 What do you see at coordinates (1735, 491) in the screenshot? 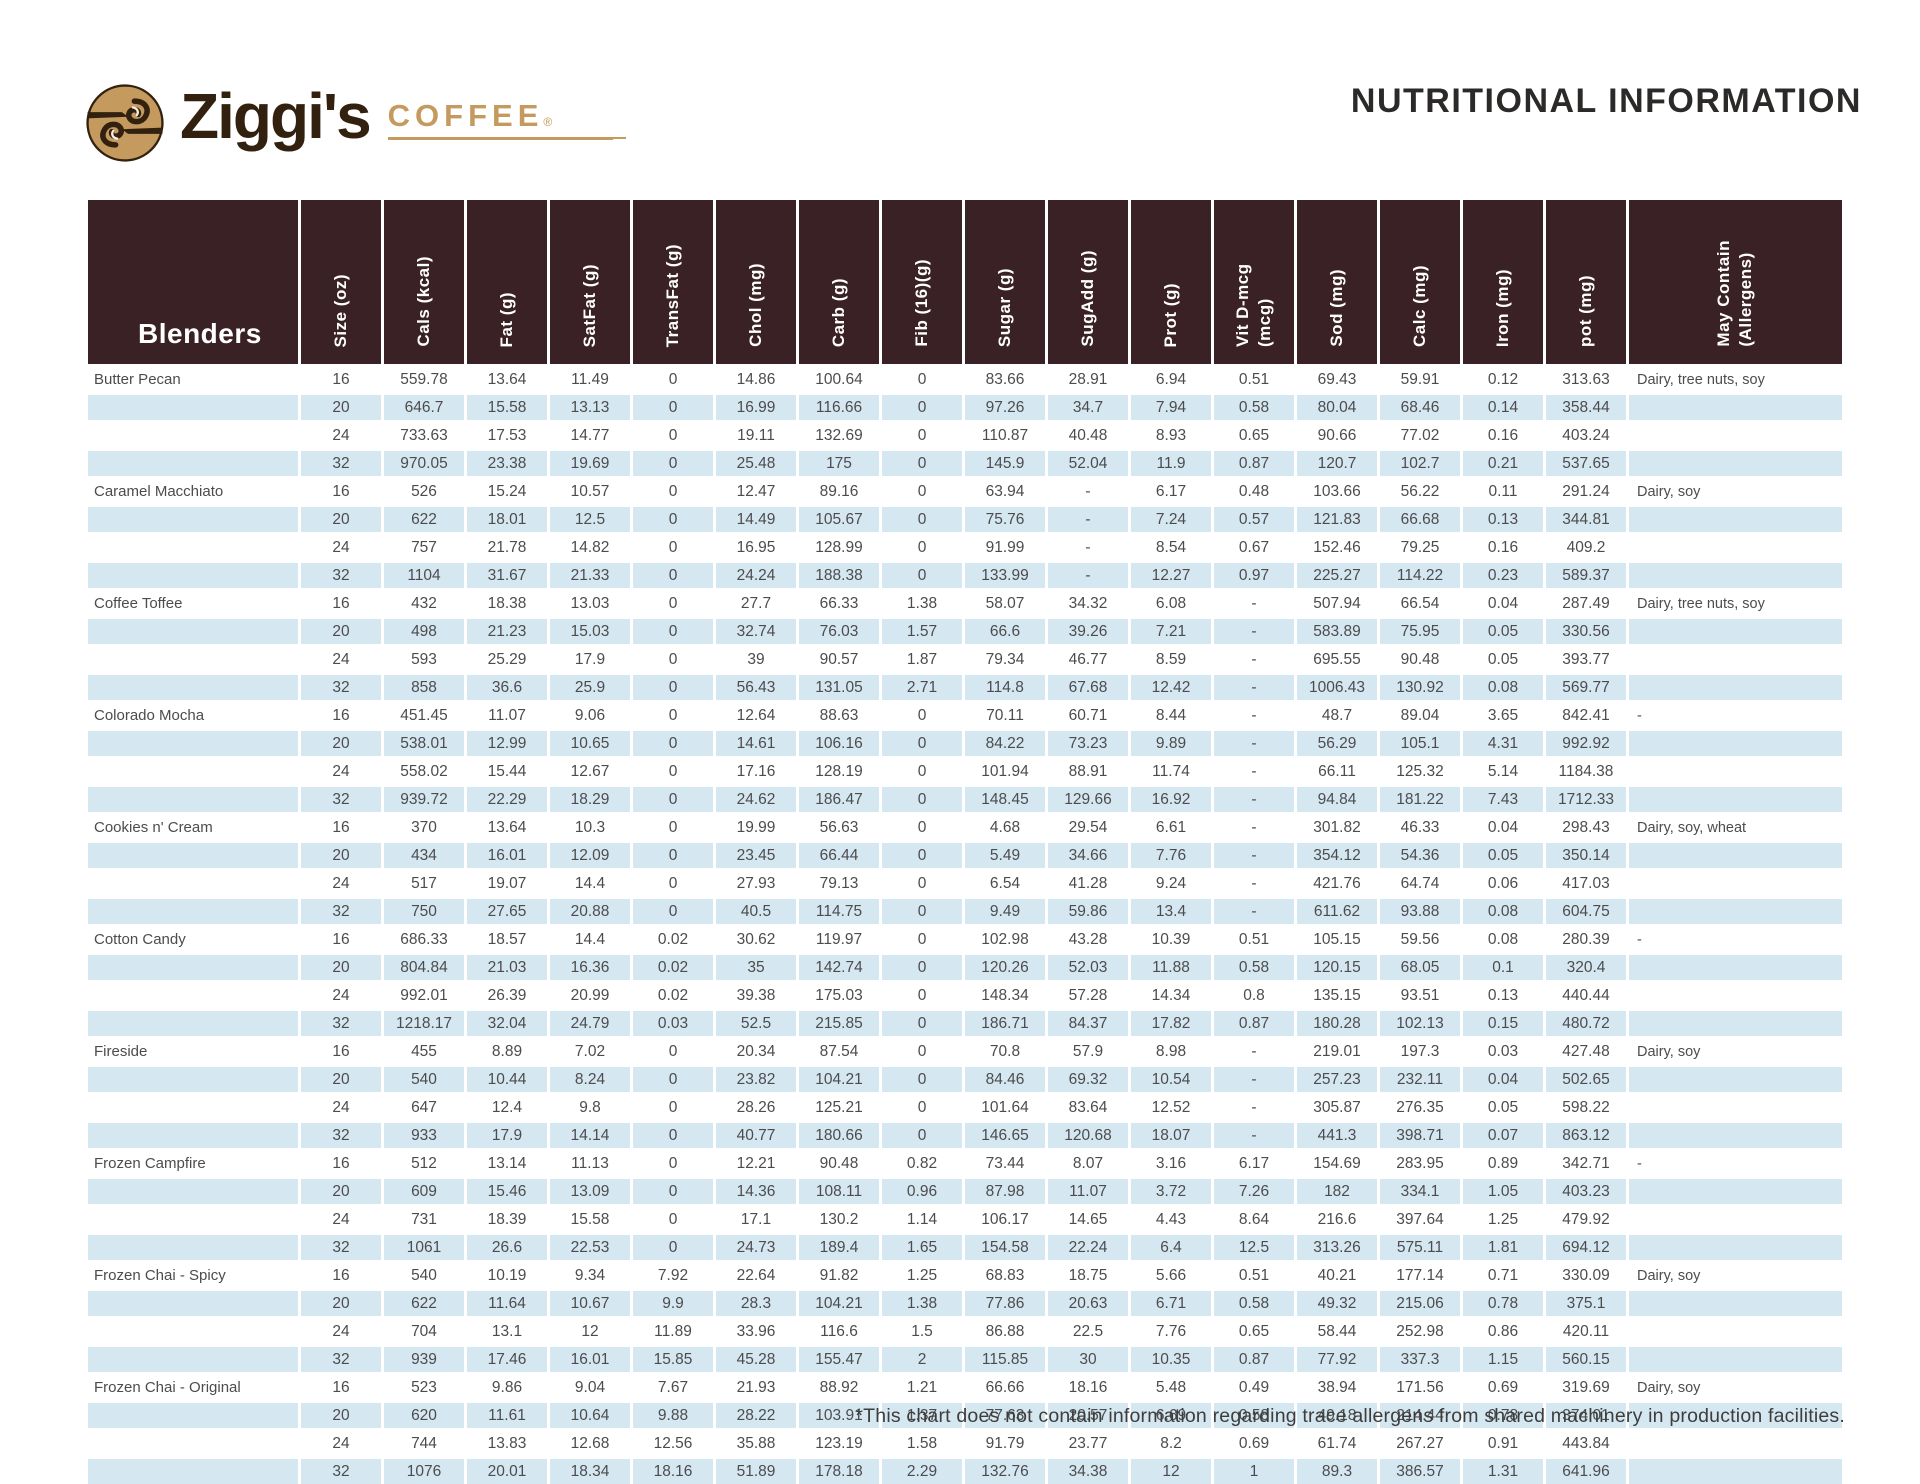
I see `allergen-cell: Dairy, soy` at bounding box center [1735, 491].